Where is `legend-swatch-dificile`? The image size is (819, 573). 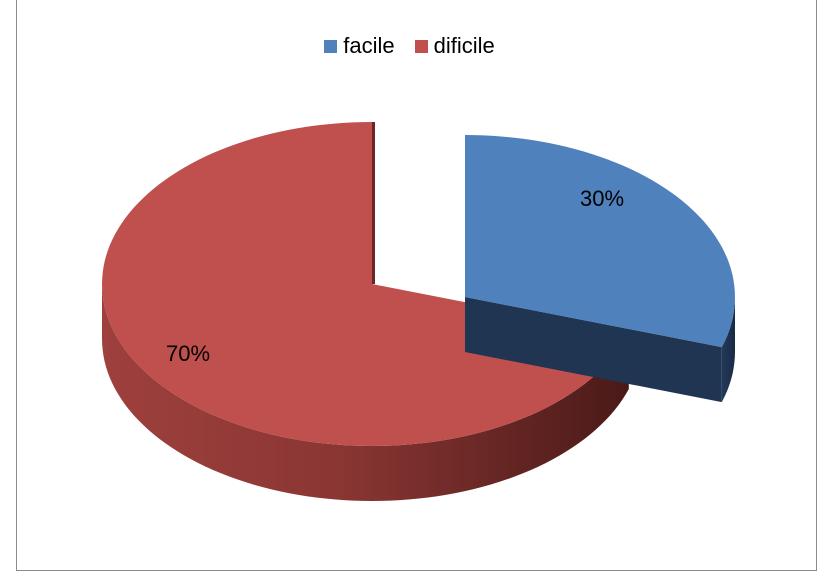 legend-swatch-dificile is located at coordinates (421, 46).